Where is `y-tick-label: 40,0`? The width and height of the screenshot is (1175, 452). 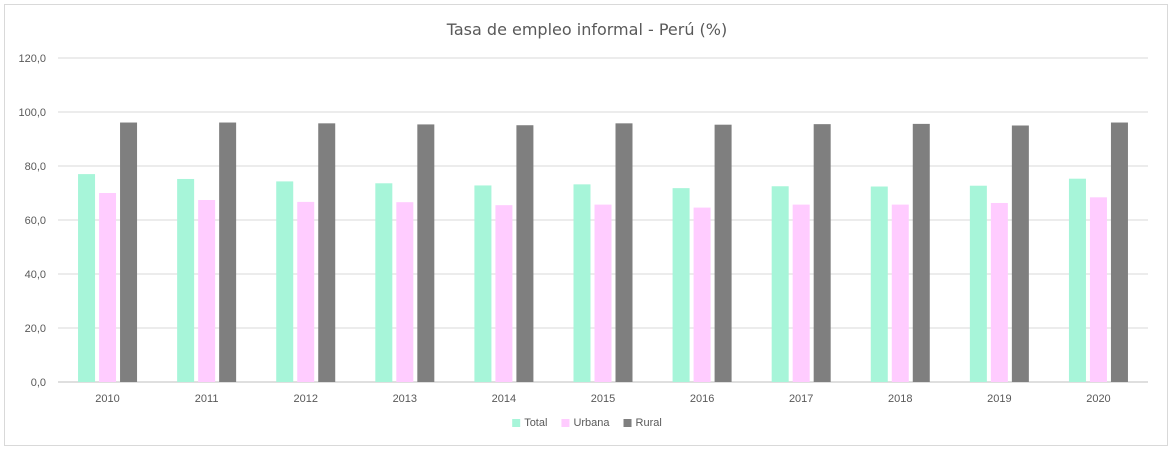
y-tick-label: 40,0 is located at coordinates (35, 275).